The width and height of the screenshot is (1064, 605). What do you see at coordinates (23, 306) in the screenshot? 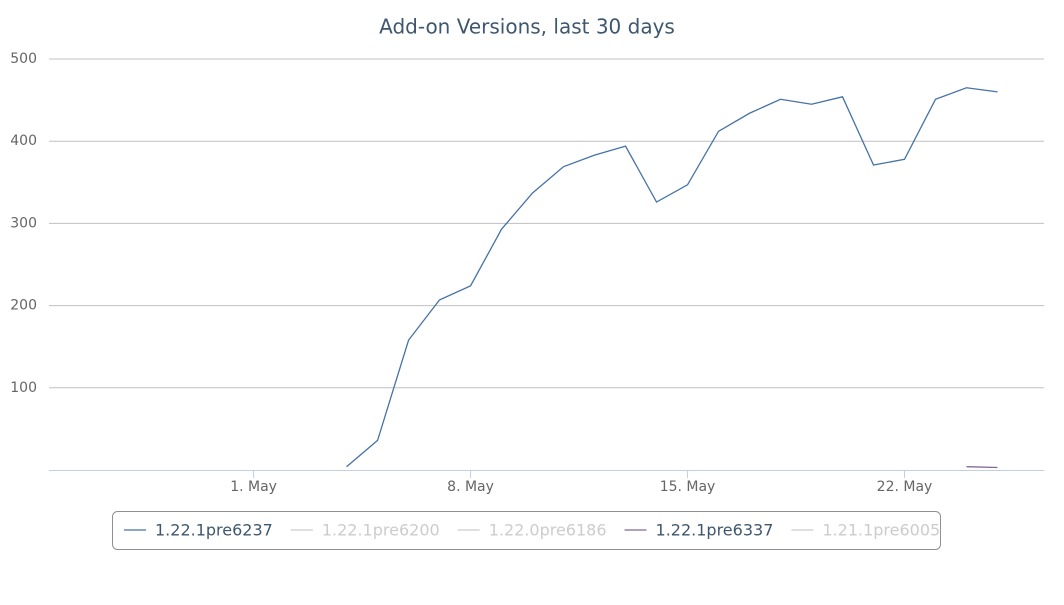
I see `y-tick-label: 200` at bounding box center [23, 306].